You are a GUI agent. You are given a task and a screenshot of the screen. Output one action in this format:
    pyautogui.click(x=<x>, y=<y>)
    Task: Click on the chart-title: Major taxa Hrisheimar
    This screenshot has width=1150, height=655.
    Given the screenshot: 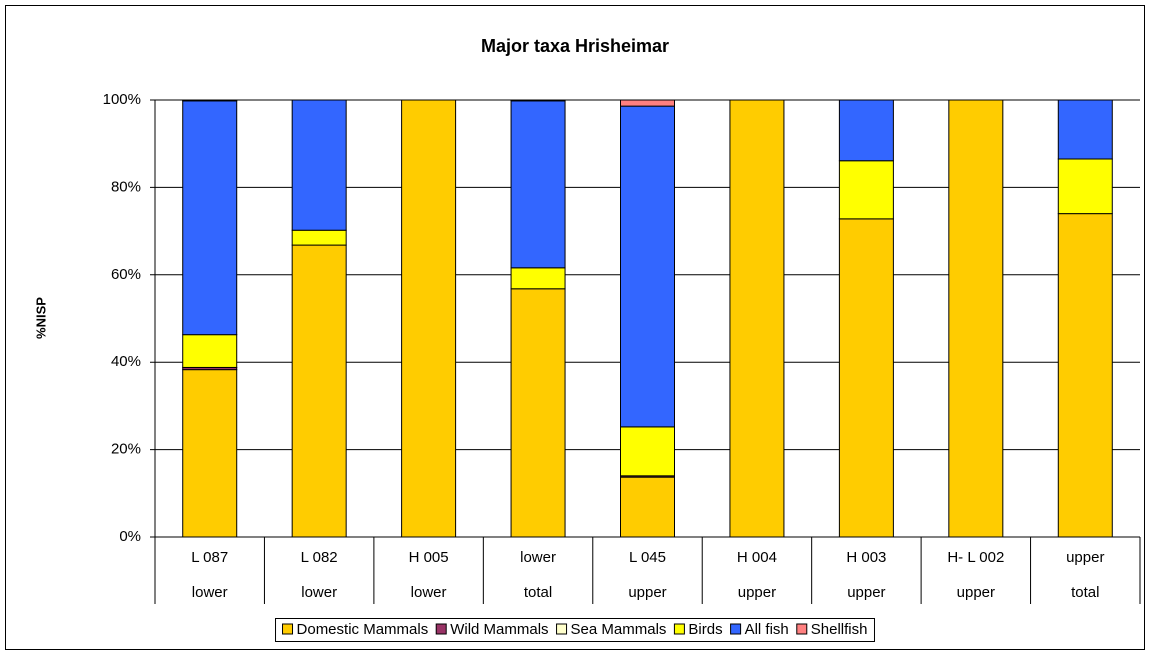 What is the action you would take?
    pyautogui.click(x=575, y=46)
    